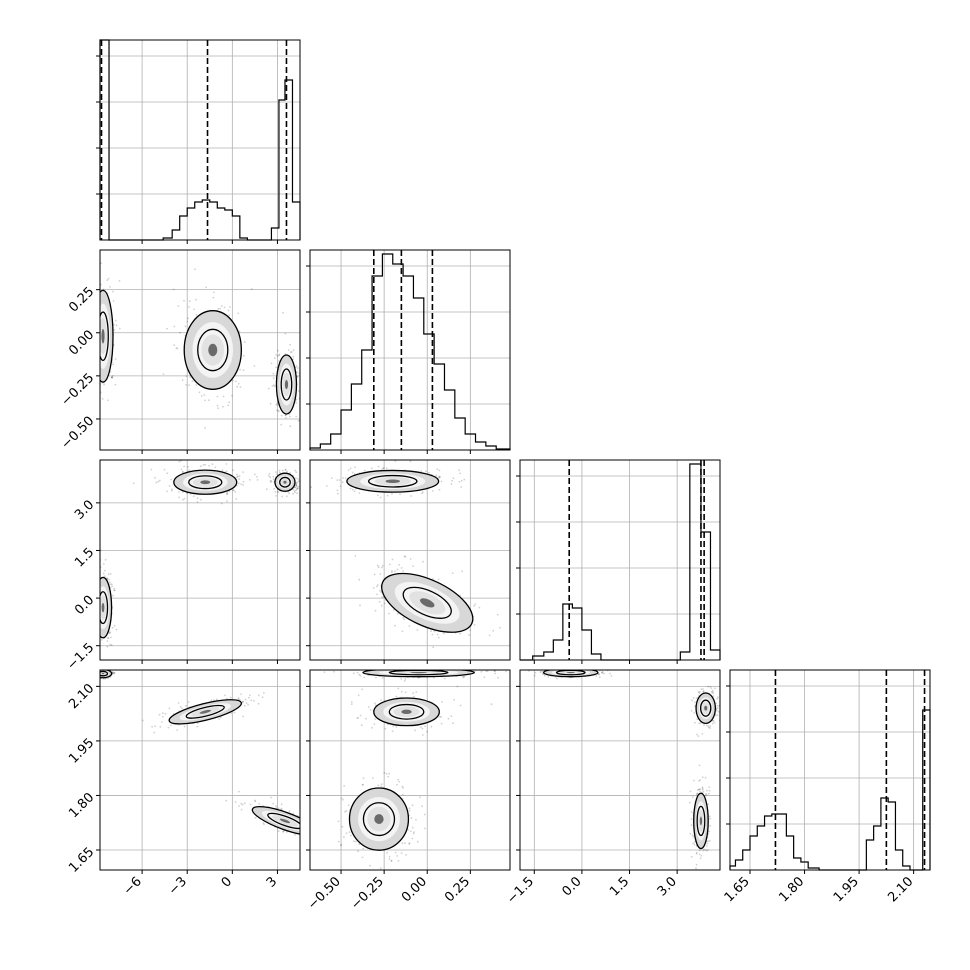  I want to click on x-tick-label: 0.00, so click(414, 889).